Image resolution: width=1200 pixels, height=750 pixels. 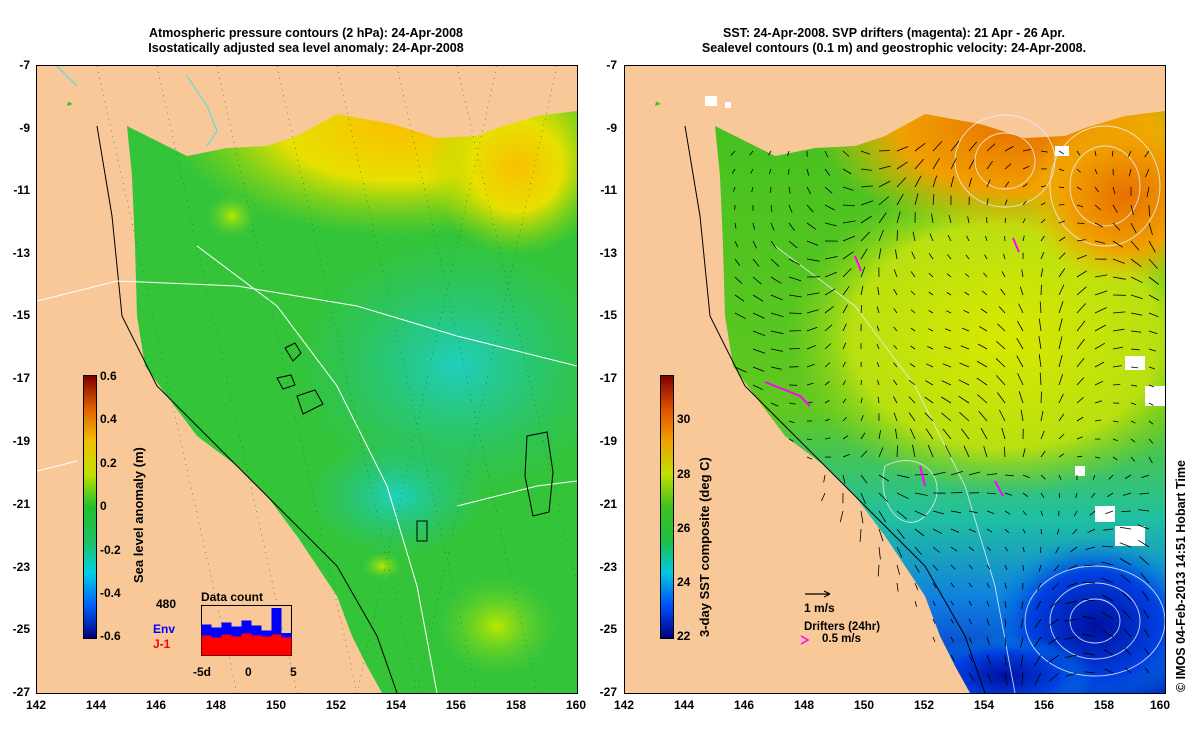 What do you see at coordinates (608, 378) in the screenshot?
I see `right-lat-tick: -17` at bounding box center [608, 378].